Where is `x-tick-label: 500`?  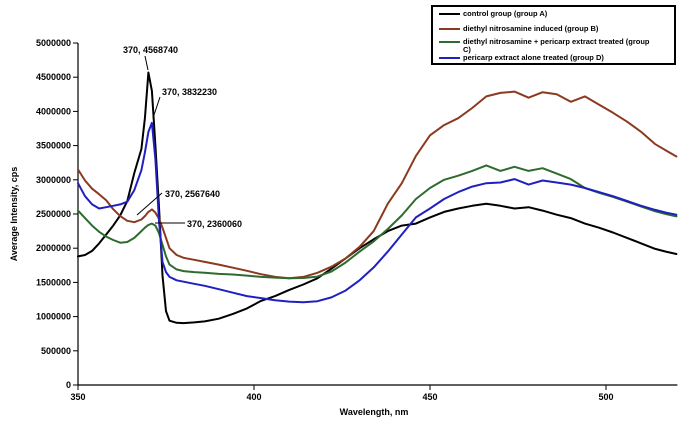
x-tick-label: 500 is located at coordinates (605, 397).